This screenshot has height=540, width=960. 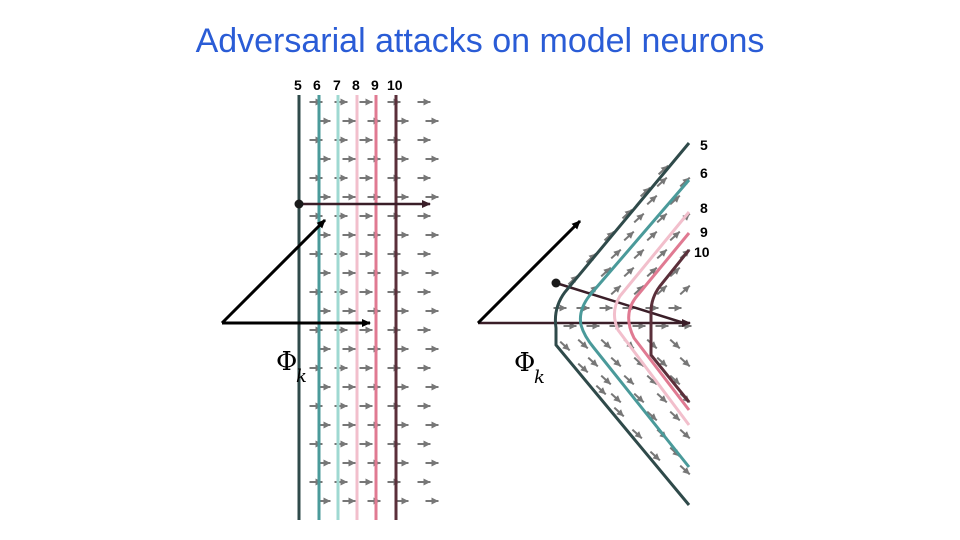 What do you see at coordinates (620, 303) in the screenshot?
I see `right-gradient-path` at bounding box center [620, 303].